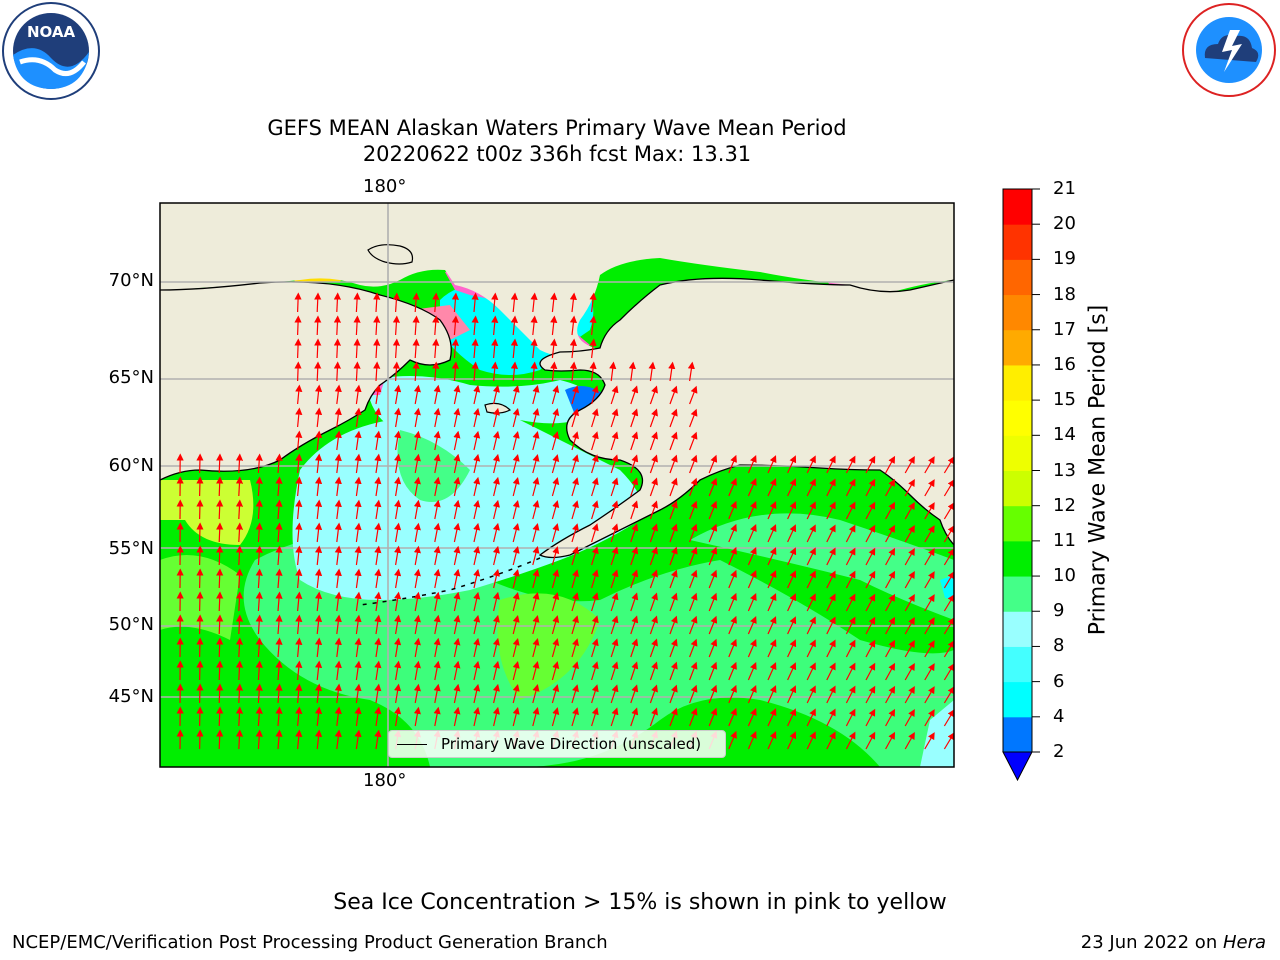 The image size is (1280, 960). Describe the element at coordinates (1229, 50) in the screenshot. I see `nws-logo` at that location.